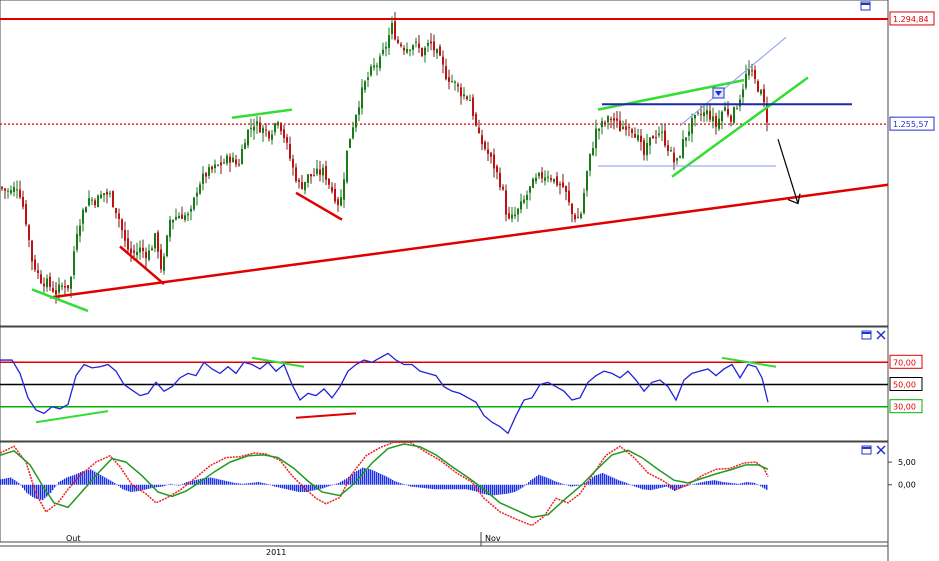 The height and width of the screenshot is (561, 939). Describe the element at coordinates (881, 450) in the screenshot. I see `macd-panel-close-button` at that location.